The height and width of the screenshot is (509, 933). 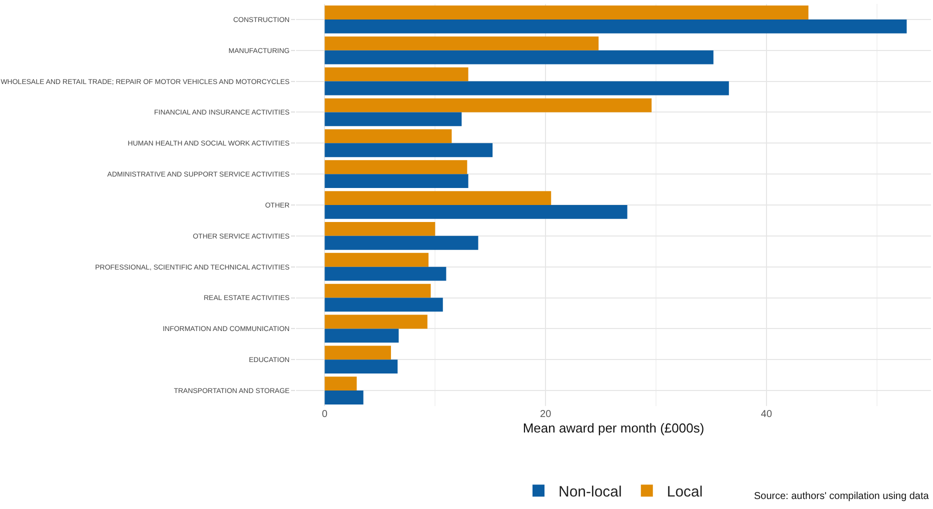 What do you see at coordinates (613, 428) in the screenshot?
I see `x-axis-title: Mean award per month (£000s)` at bounding box center [613, 428].